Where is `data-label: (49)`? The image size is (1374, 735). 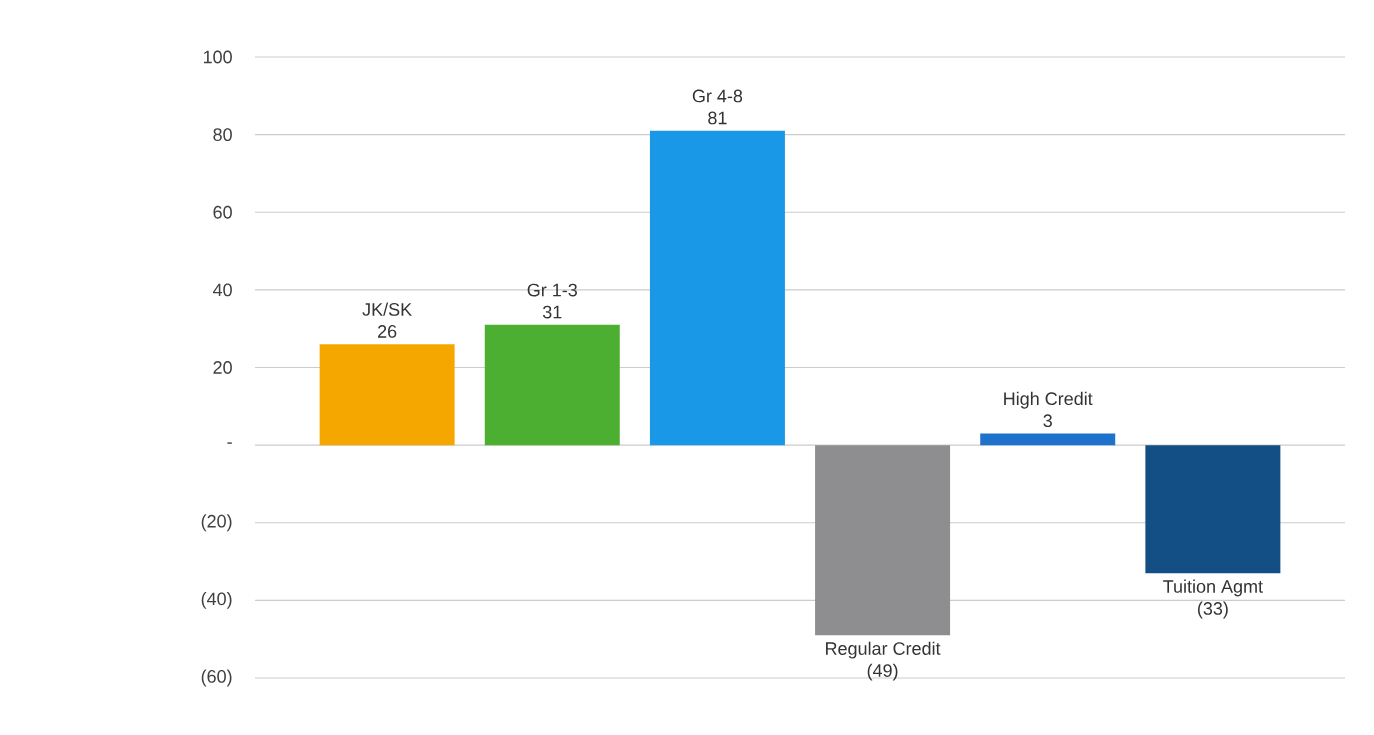 data-label: (49) is located at coordinates (882, 672).